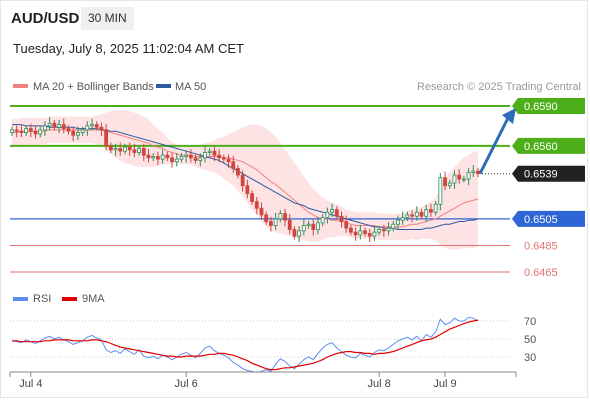  I want to click on level-label-0.6560: 0.6560, so click(541, 147).